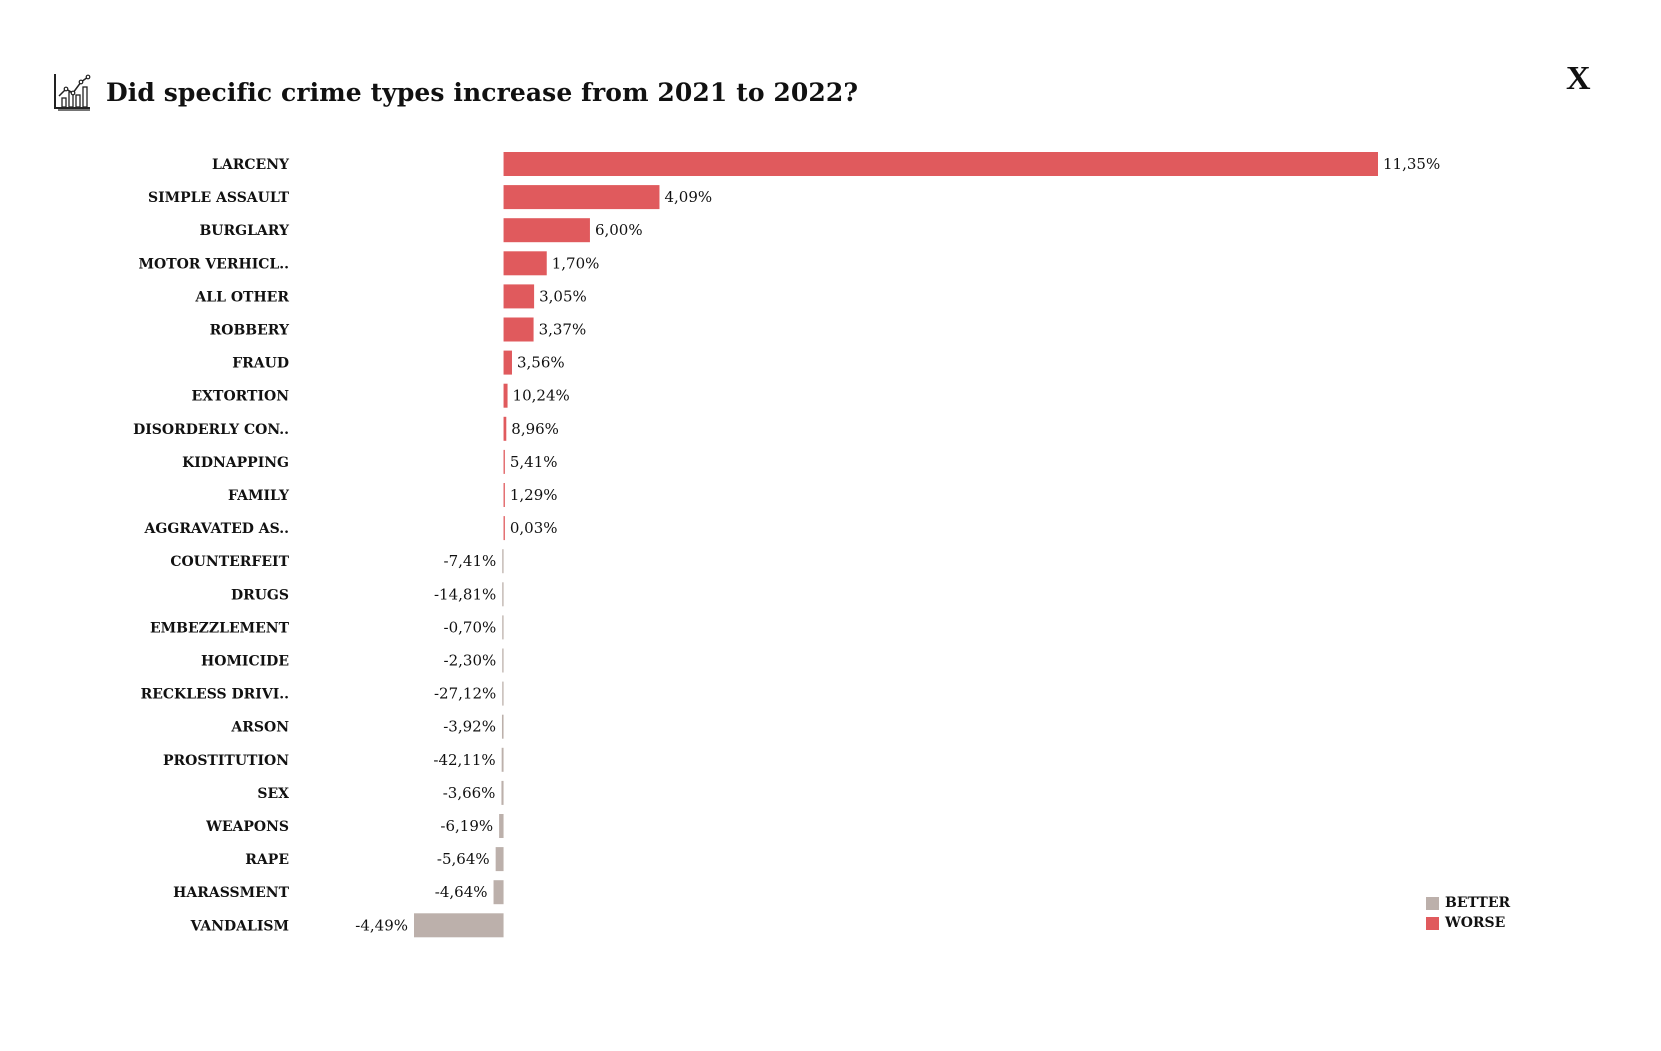 The height and width of the screenshot is (1051, 1661). I want to click on legend: BETTER WORSE, so click(1468, 913).